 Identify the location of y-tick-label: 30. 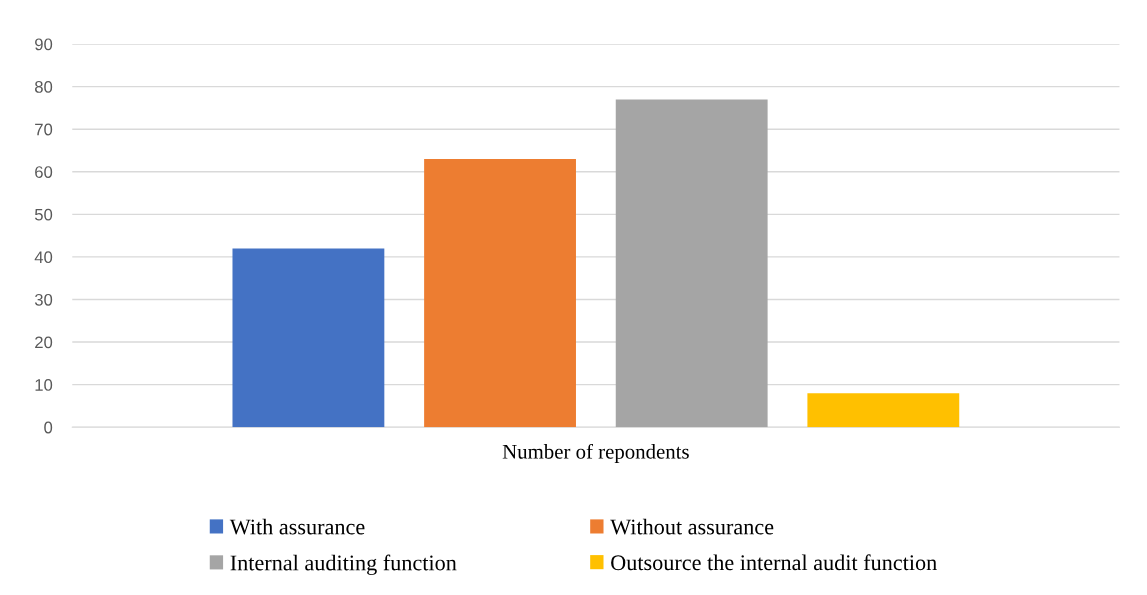
(43, 299).